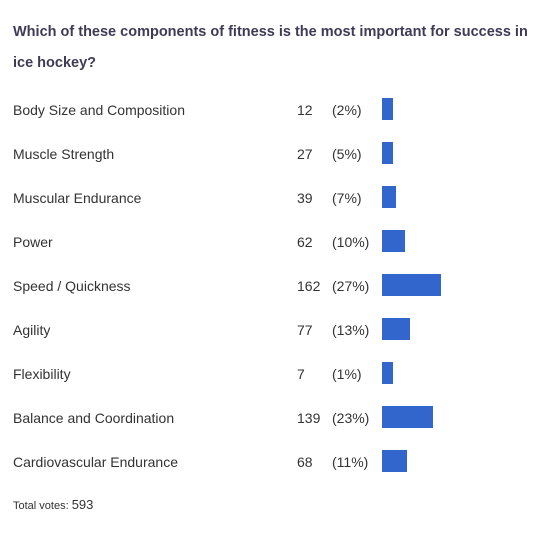  What do you see at coordinates (309, 286) in the screenshot?
I see `option-vote-count: 162` at bounding box center [309, 286].